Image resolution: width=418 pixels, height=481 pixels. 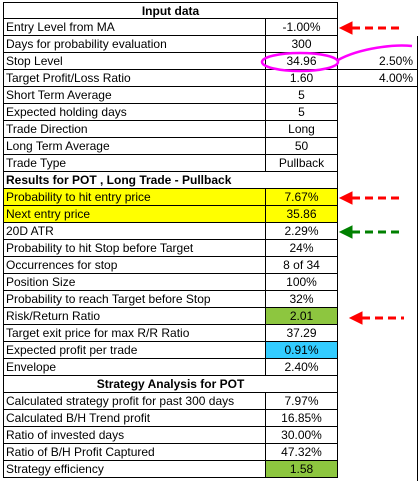 I want to click on label-20d-atr: 20D ATR, so click(x=134, y=231).